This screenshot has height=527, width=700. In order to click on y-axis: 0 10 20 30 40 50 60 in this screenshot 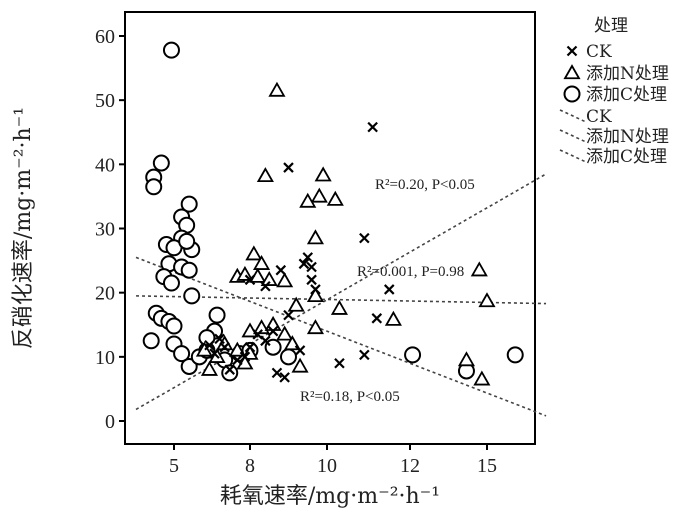, I will do `click(110, 229)`.